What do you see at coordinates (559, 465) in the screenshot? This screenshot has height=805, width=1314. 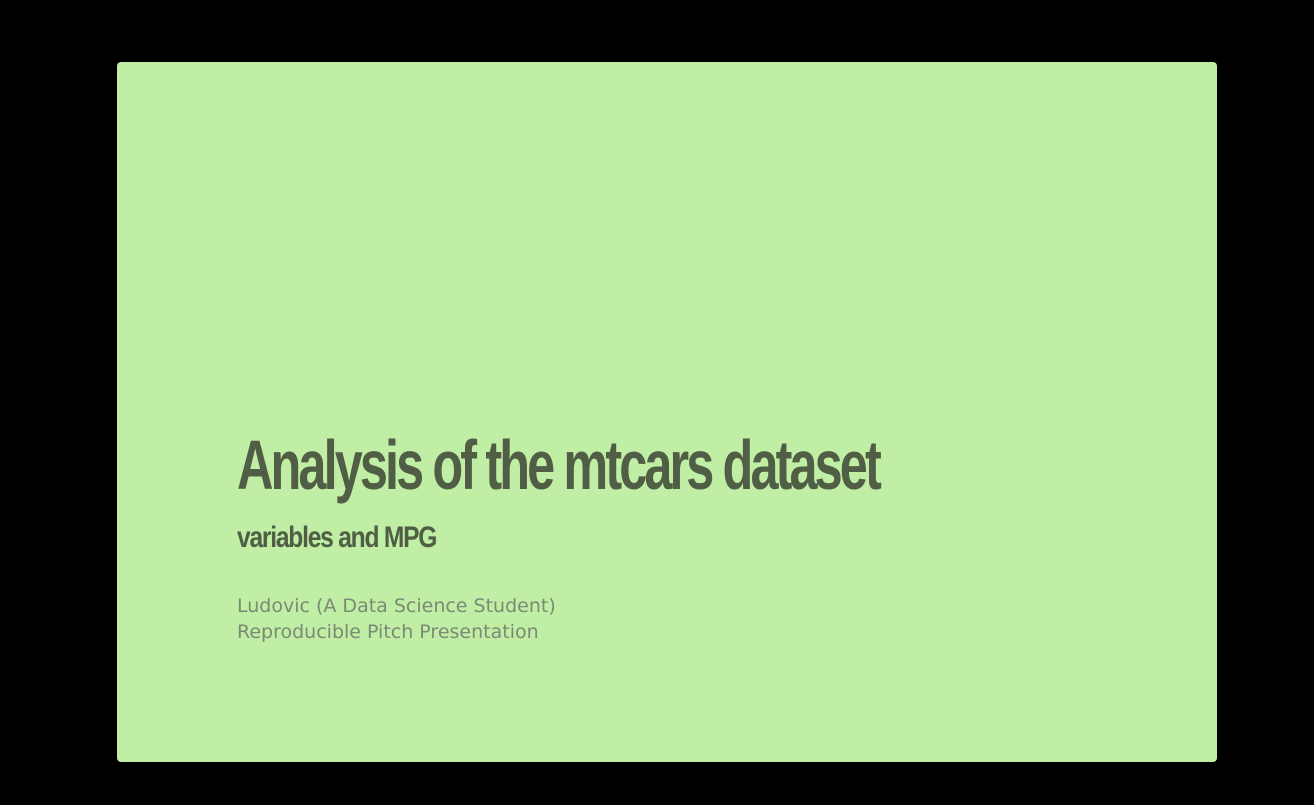 I see `slide-title: Analysis of the mtcars dataset` at bounding box center [559, 465].